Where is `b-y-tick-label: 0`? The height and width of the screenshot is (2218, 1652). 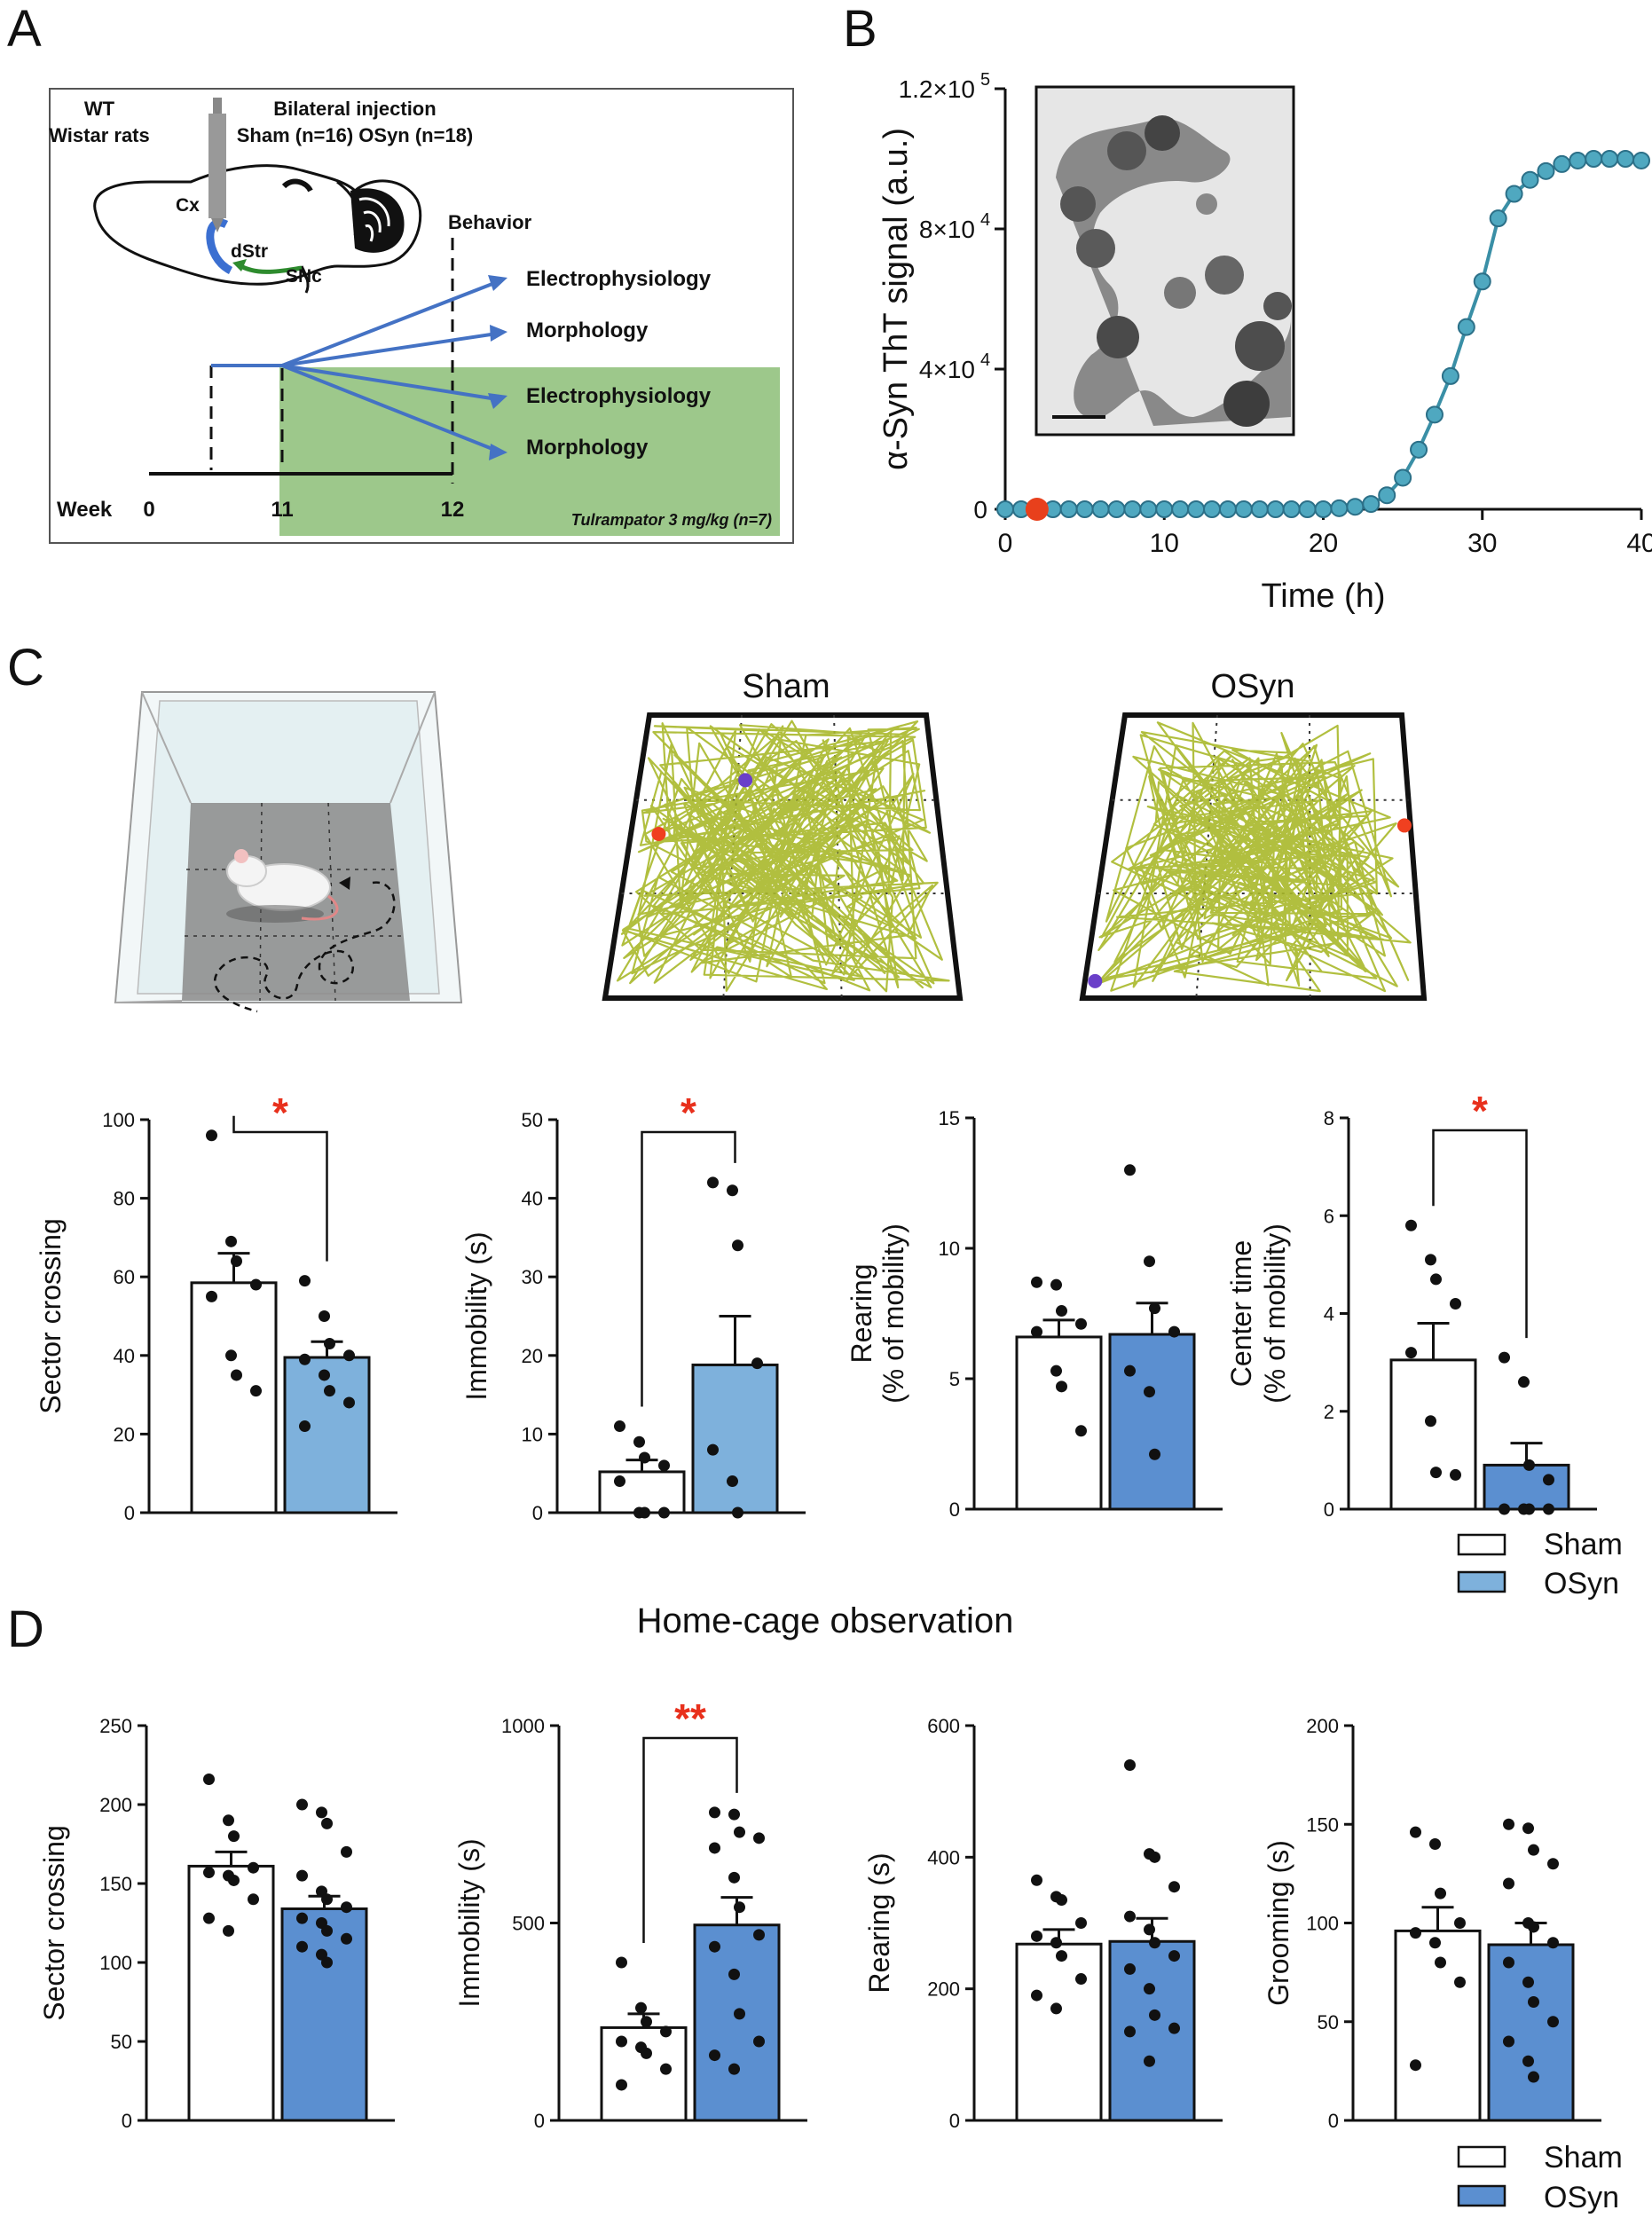 b-y-tick-label: 0 is located at coordinates (980, 509).